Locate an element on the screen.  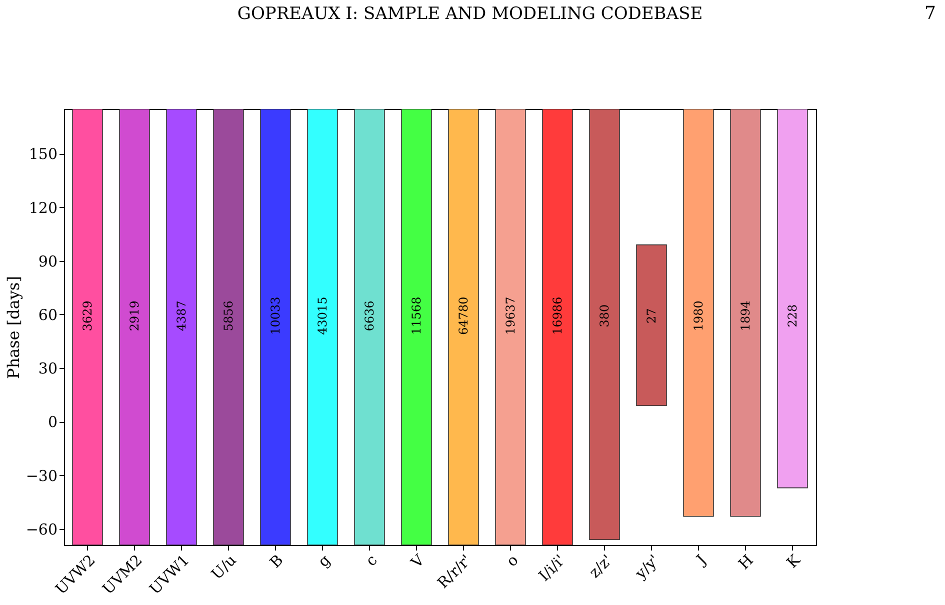
y-tick-label: −60 is located at coordinates (42, 529).